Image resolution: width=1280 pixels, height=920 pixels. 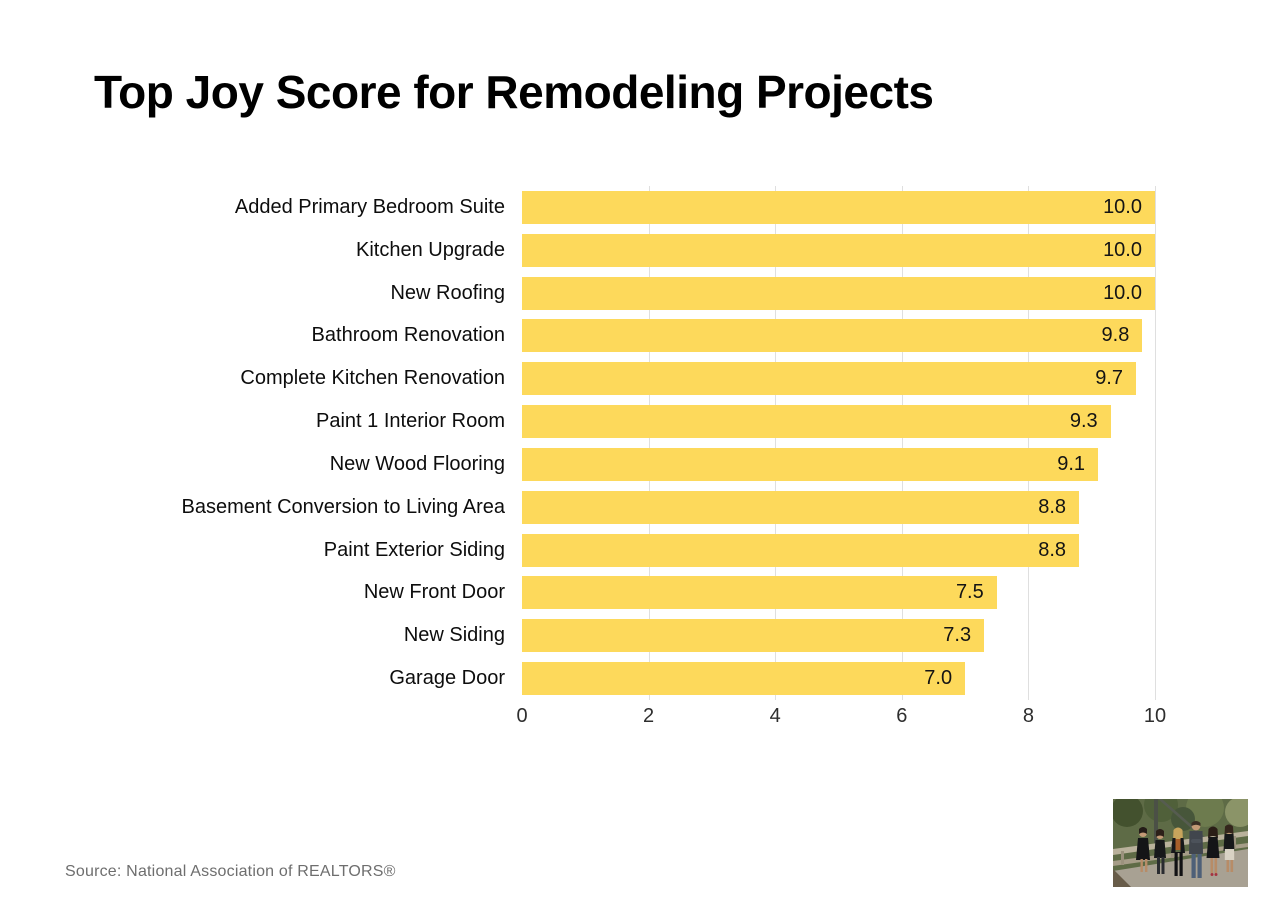 What do you see at coordinates (447, 678) in the screenshot?
I see `category-label: Garage Door` at bounding box center [447, 678].